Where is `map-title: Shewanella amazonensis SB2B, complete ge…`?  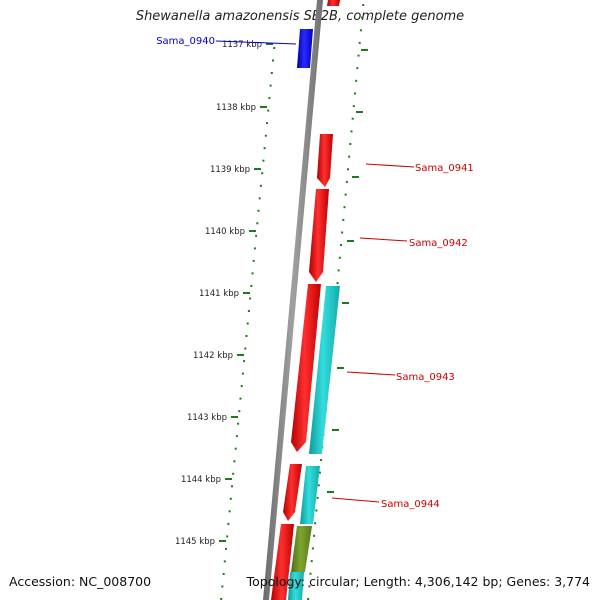 map-title: Shewanella amazonensis SB2B, complete ge… is located at coordinates (300, 16).